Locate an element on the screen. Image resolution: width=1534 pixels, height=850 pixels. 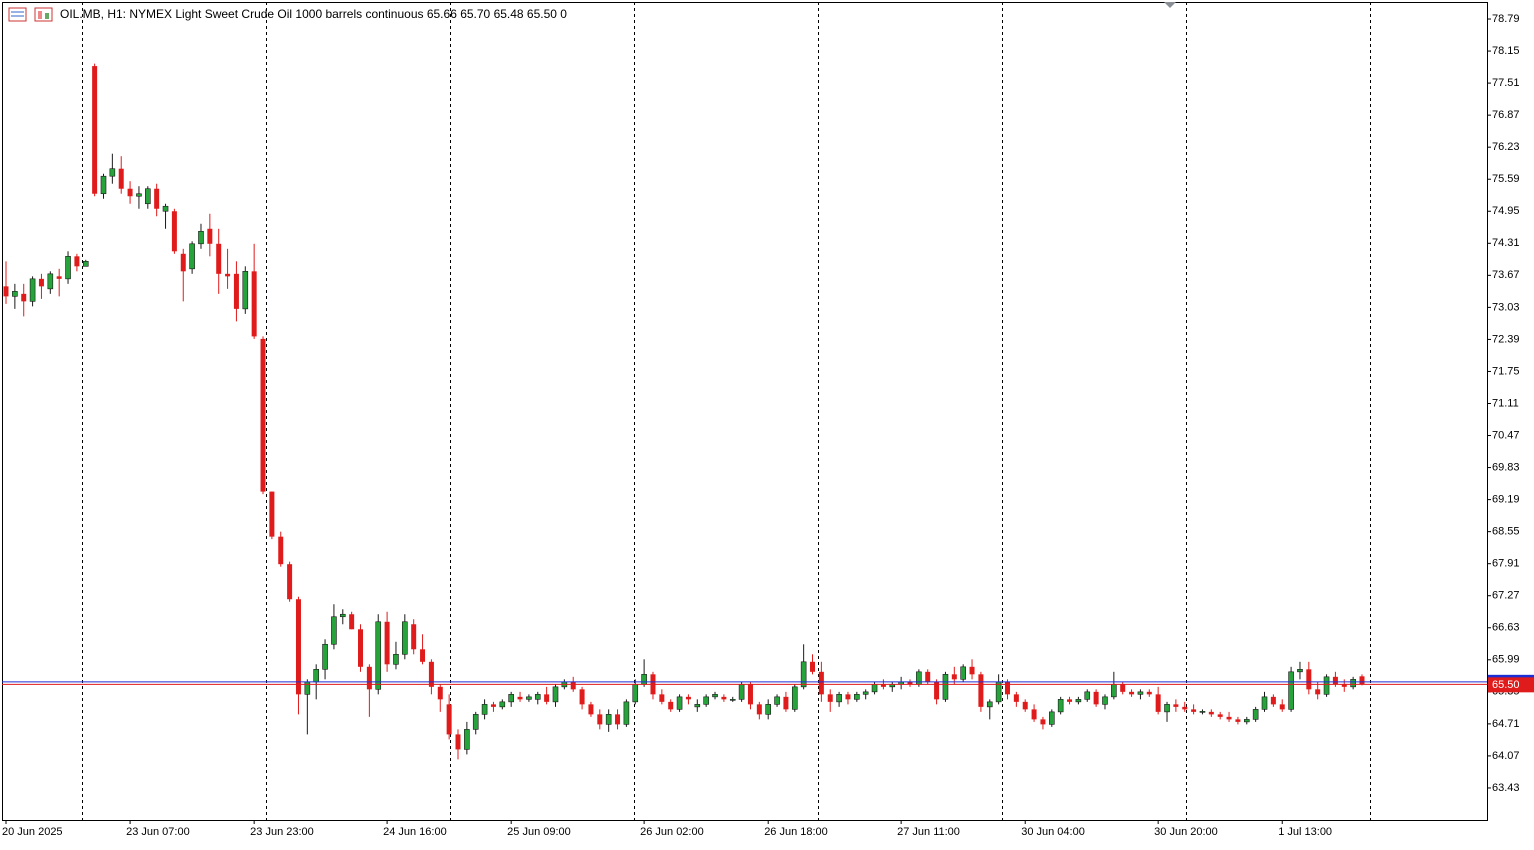
x-tick-label: 23 Jun 23:00 is located at coordinates (282, 832).